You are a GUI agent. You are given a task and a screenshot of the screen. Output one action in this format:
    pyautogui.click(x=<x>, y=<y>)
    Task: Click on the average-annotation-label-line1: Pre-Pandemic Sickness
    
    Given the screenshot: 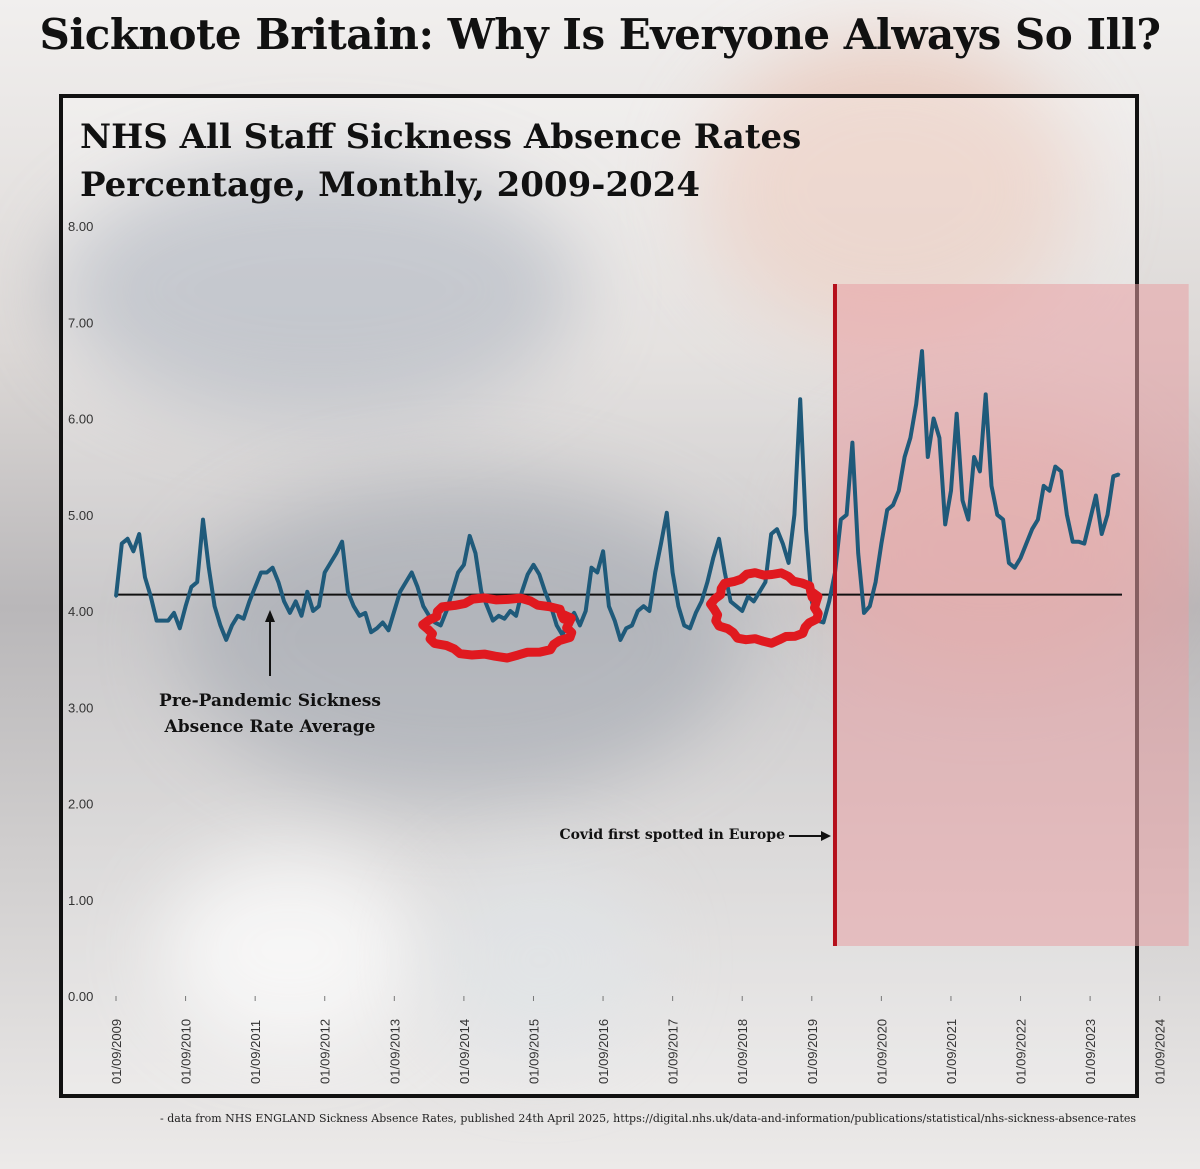 What is the action you would take?
    pyautogui.click(x=270, y=701)
    